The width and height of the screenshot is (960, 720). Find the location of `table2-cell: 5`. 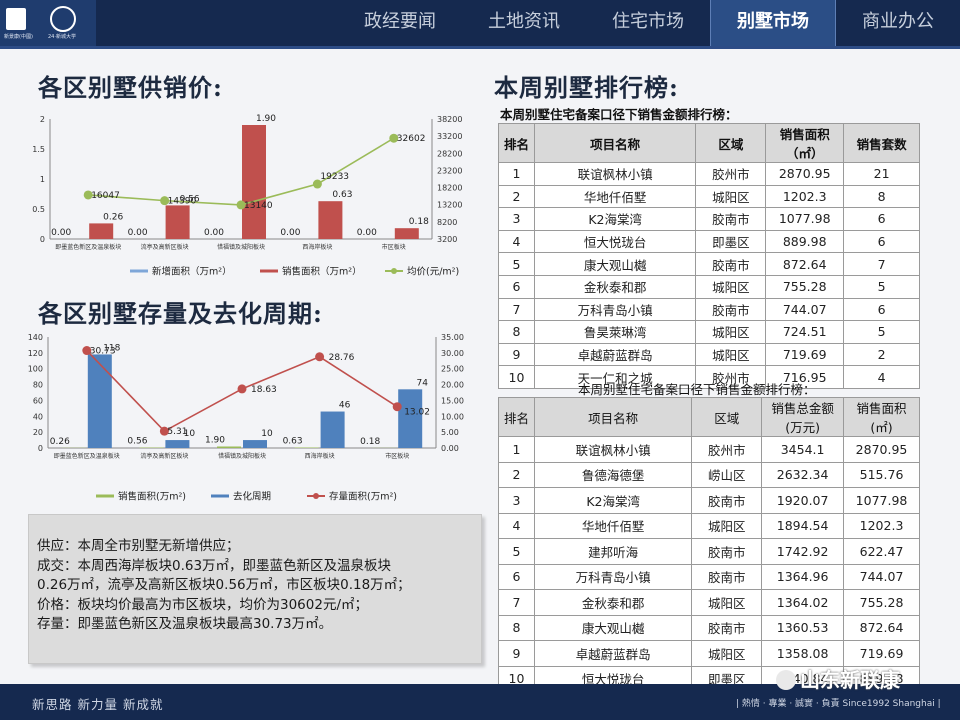

table2-cell: 5 is located at coordinates (516, 551).